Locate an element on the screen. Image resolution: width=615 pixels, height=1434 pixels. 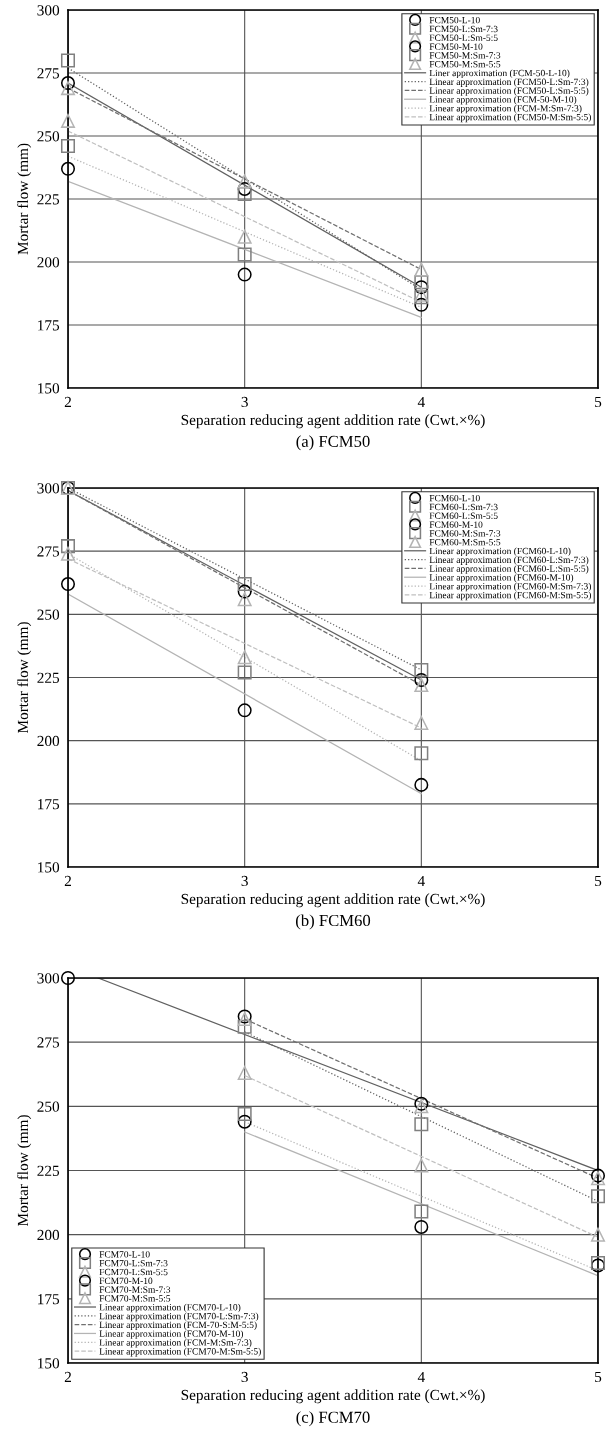
legend-label: FCM60-M:Sm-7:3 is located at coordinates (465, 533).